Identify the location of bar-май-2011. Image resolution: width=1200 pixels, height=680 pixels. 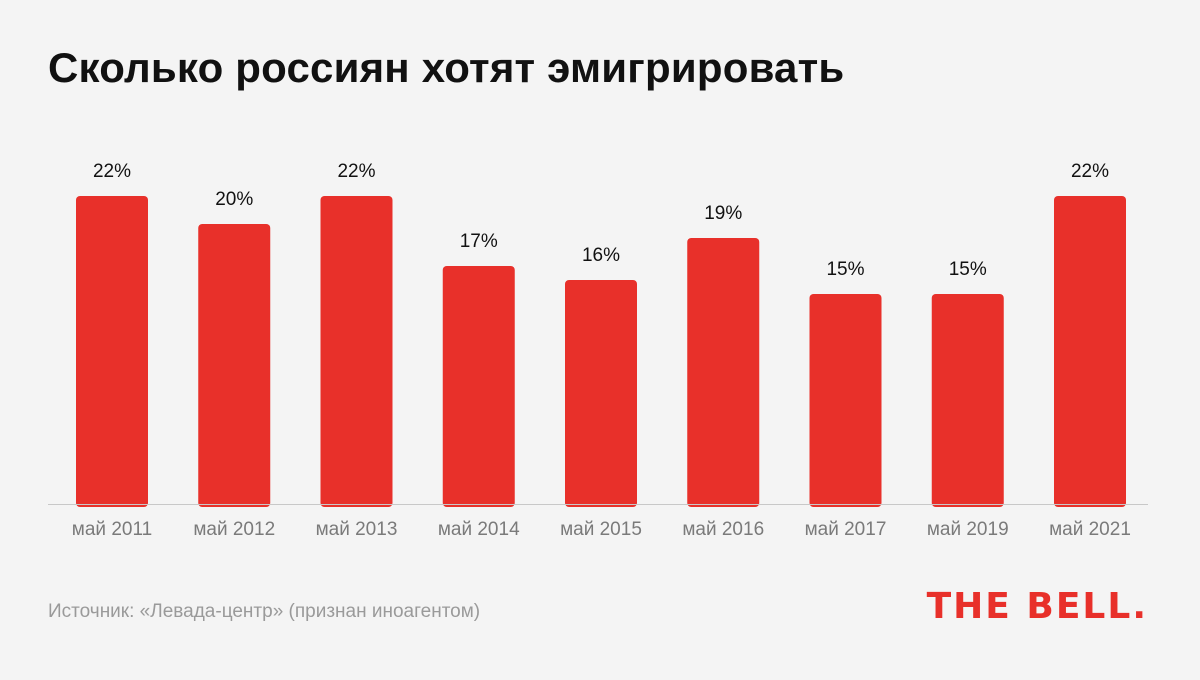
(112, 351).